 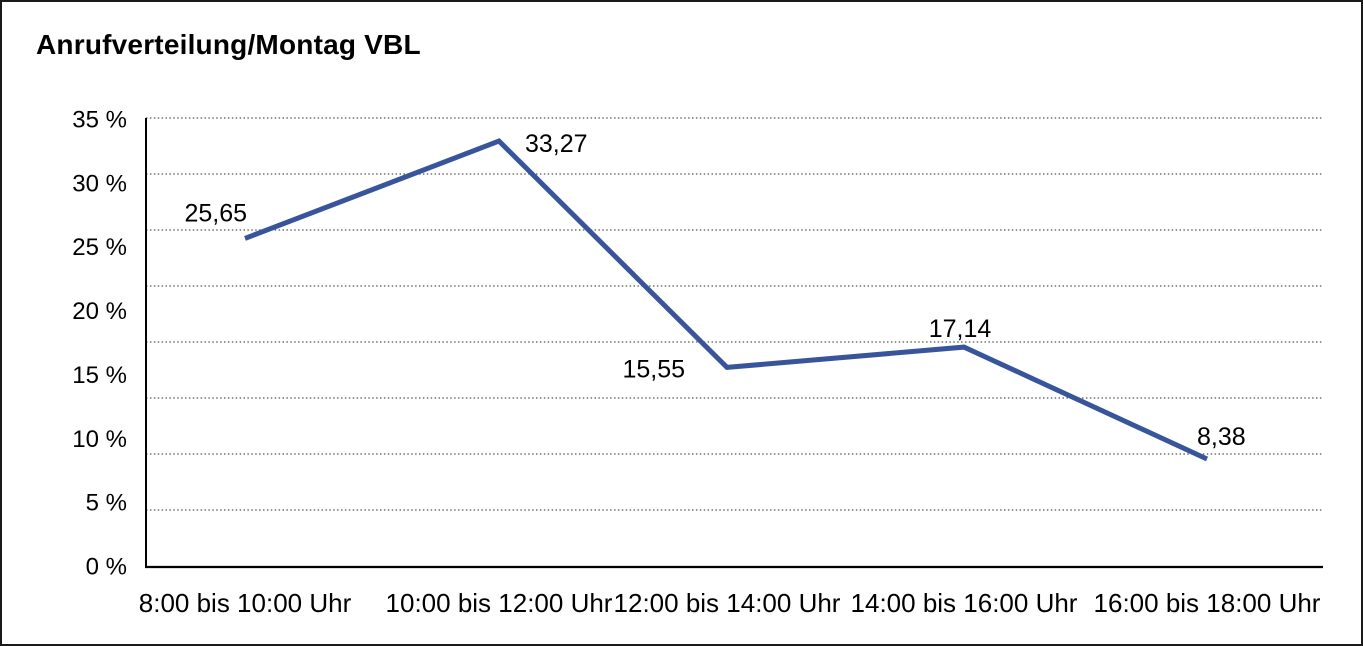 I want to click on data-label: 15,55, so click(x=653, y=369).